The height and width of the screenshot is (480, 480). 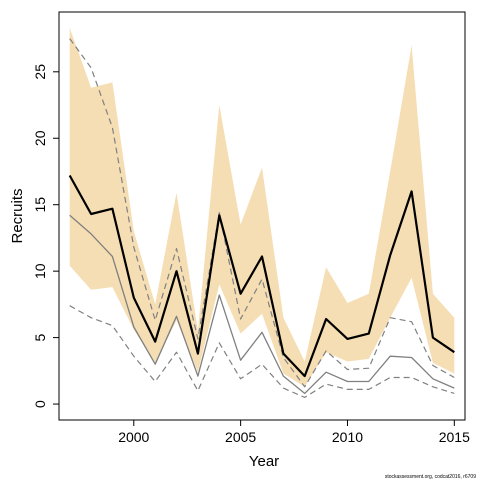 What do you see at coordinates (40, 271) in the screenshot?
I see `y-tick-label: 10` at bounding box center [40, 271].